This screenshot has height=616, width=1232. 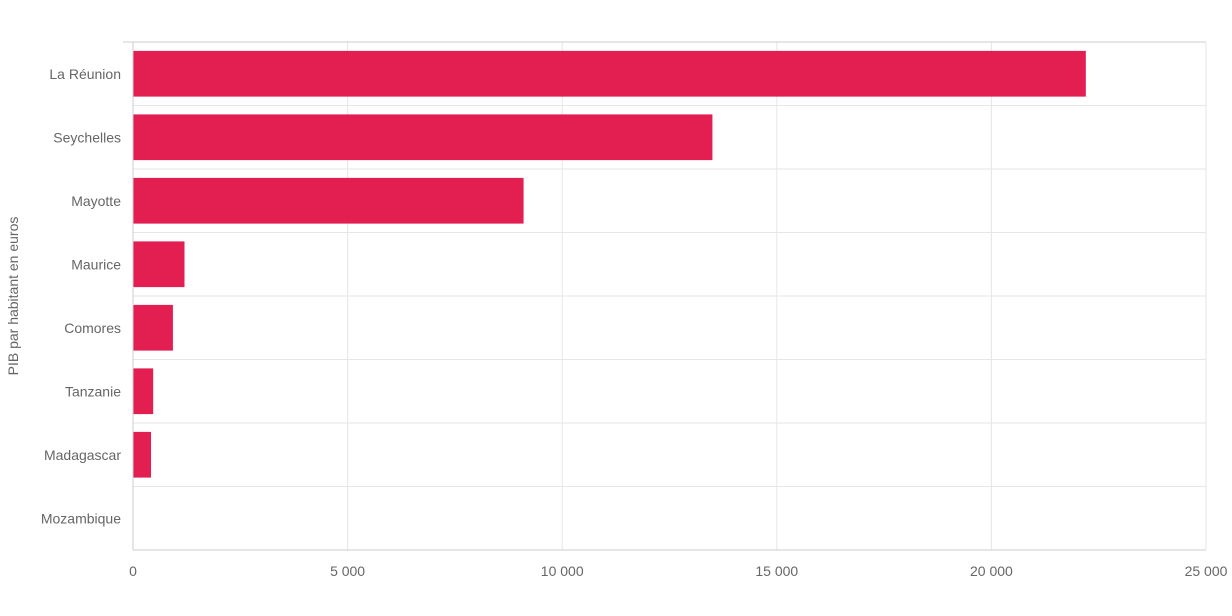 What do you see at coordinates (562, 571) in the screenshot?
I see `x-tick-label: 10 000` at bounding box center [562, 571].